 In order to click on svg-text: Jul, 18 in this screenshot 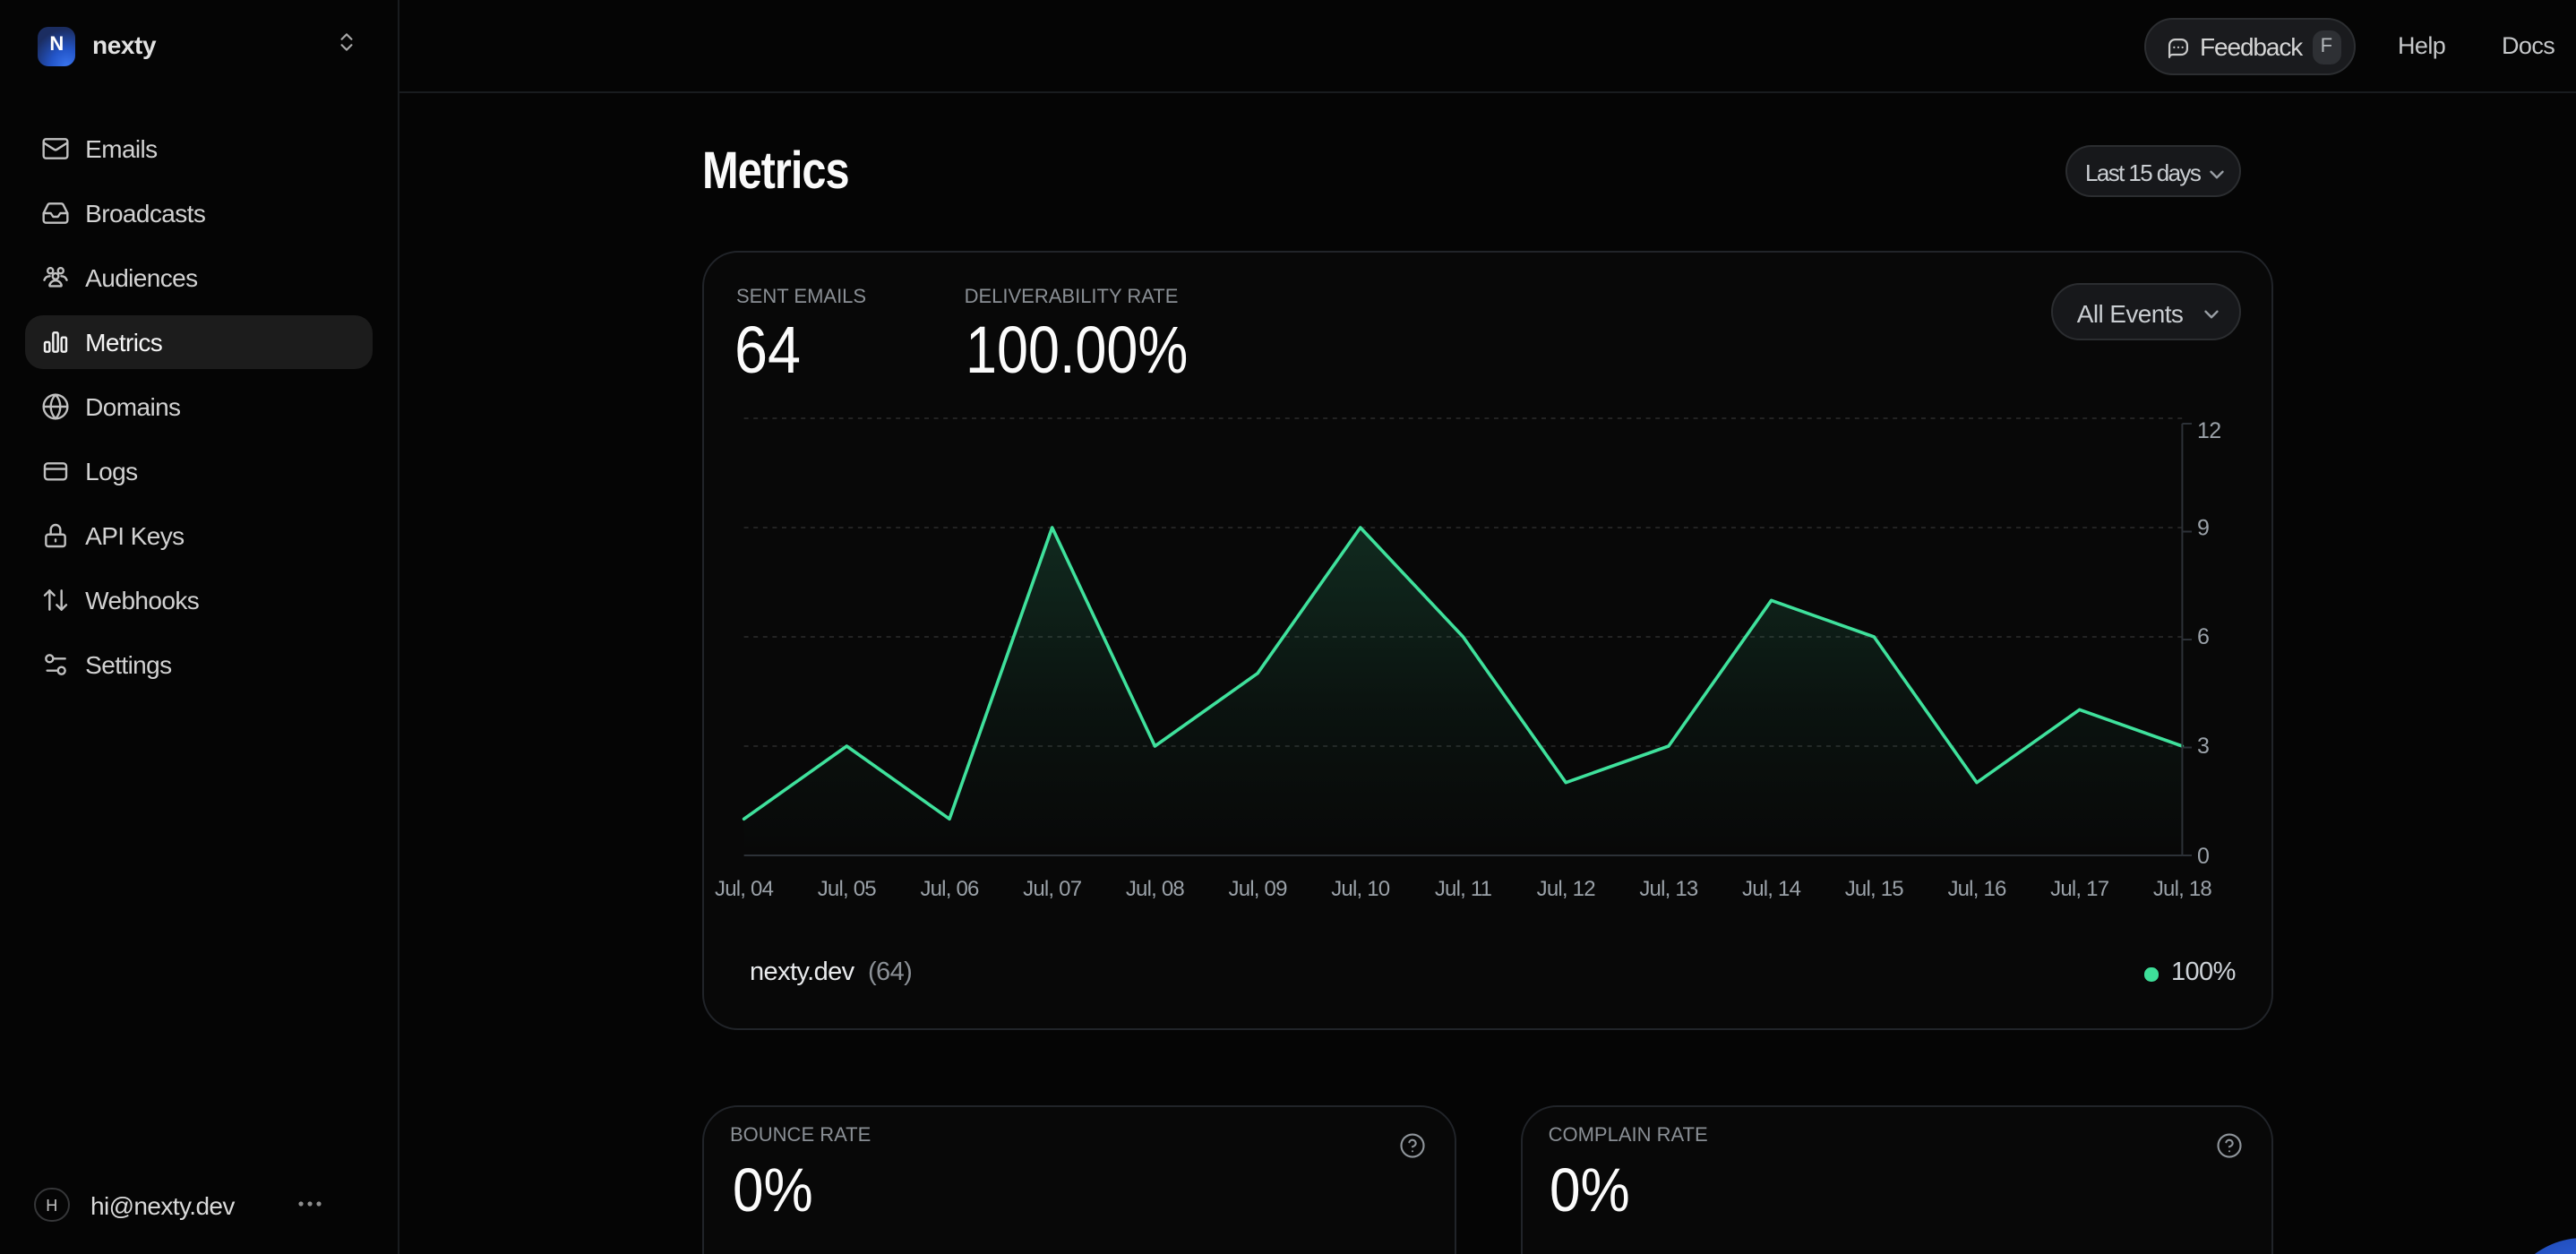, I will do `click(2182, 889)`.